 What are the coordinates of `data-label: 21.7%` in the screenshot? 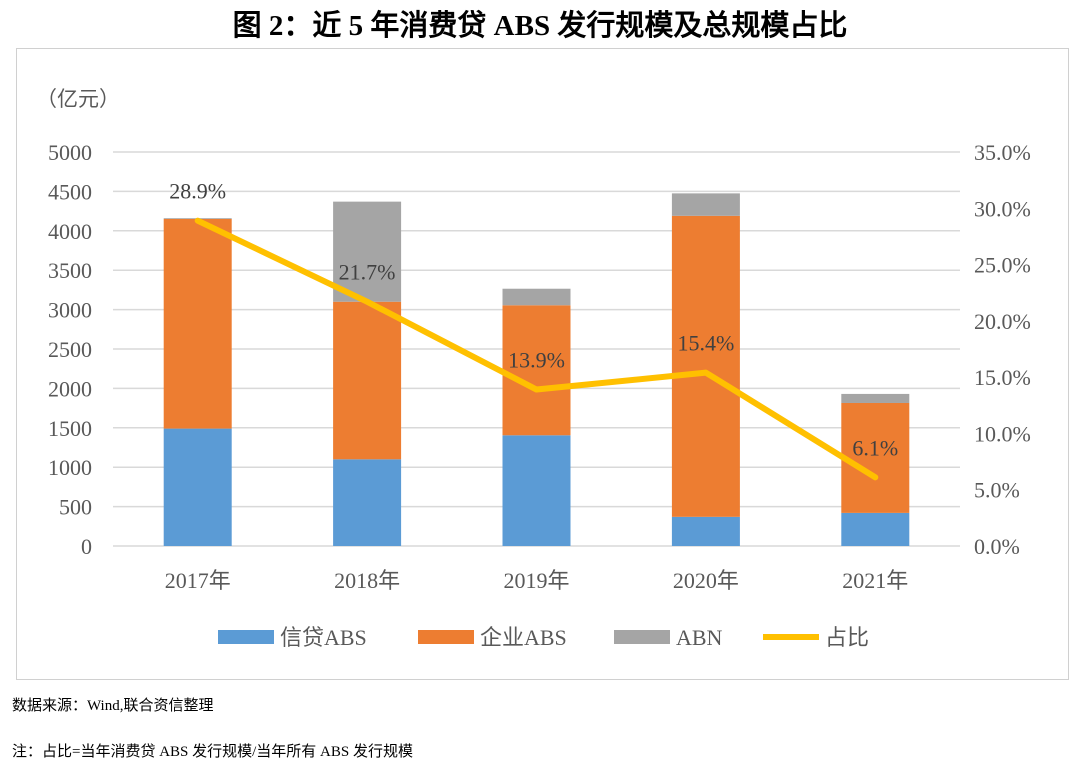 It's located at (367, 272).